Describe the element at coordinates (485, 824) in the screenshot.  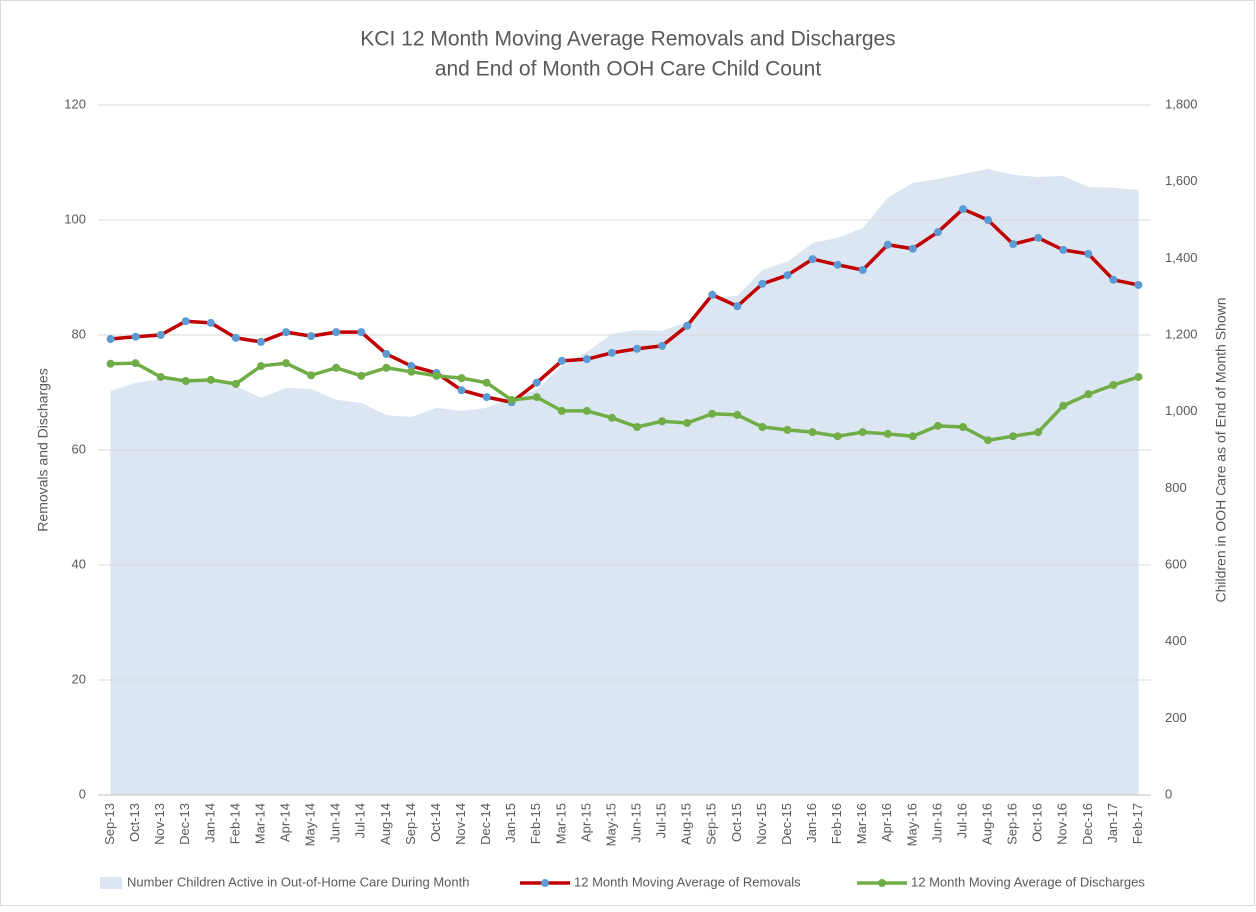
I see `x-tick-label: Dec-14` at that location.